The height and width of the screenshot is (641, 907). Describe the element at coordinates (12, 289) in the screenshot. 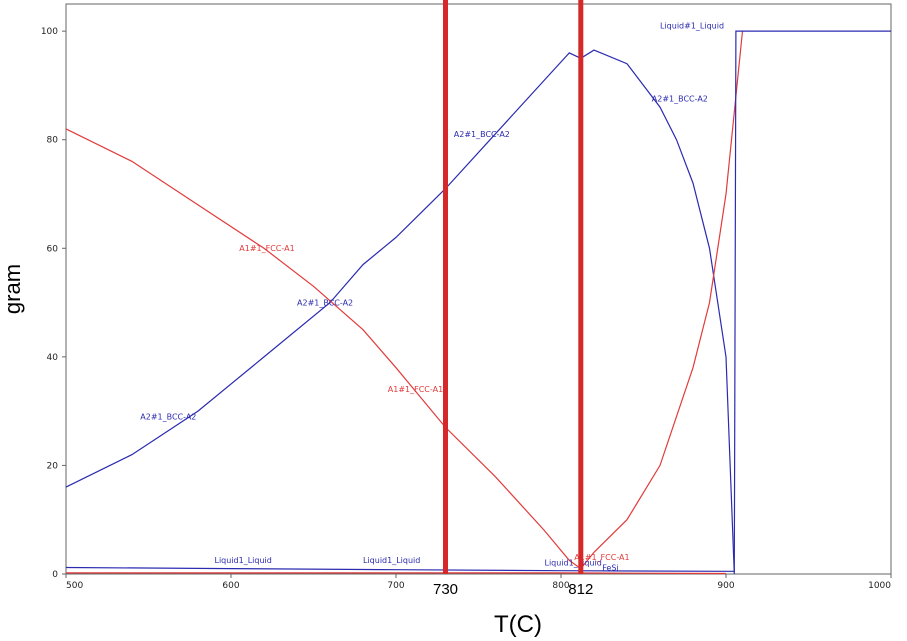

I see `y-axis-title: gram` at that location.